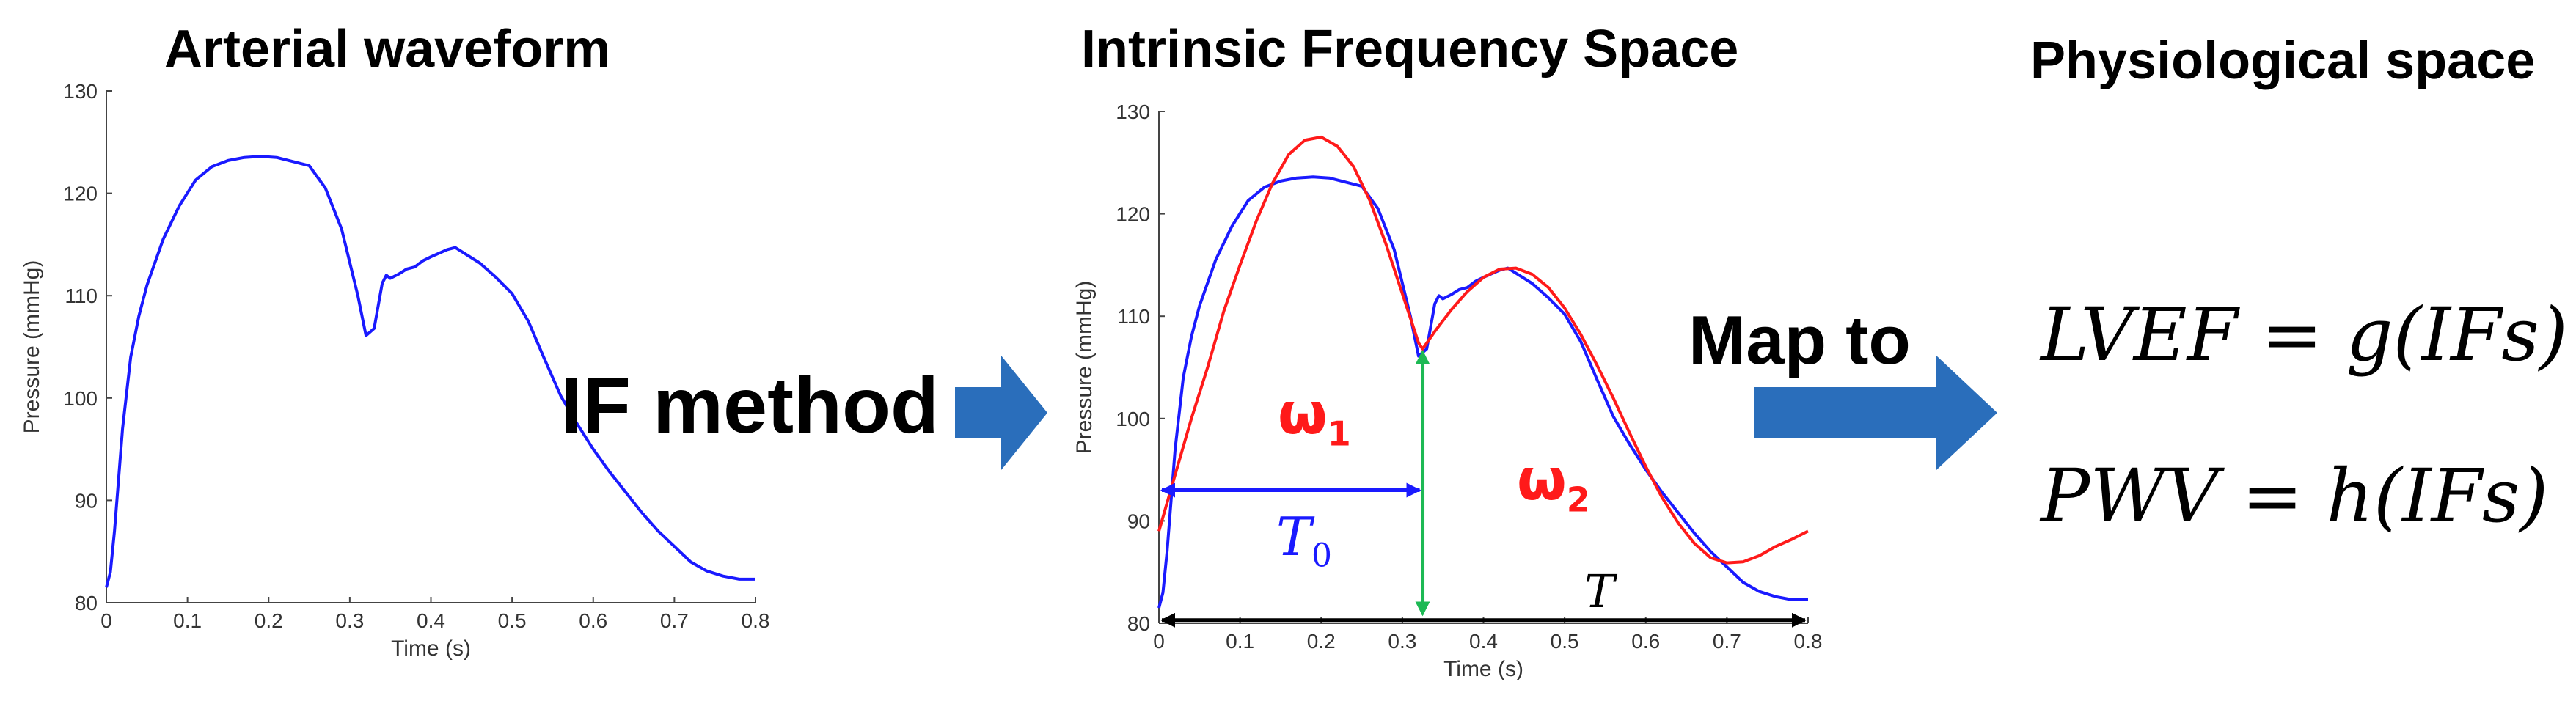 The height and width of the screenshot is (712, 2576). What do you see at coordinates (2304, 335) in the screenshot?
I see `lvef-formula: LVEF = g(IFs)` at bounding box center [2304, 335].